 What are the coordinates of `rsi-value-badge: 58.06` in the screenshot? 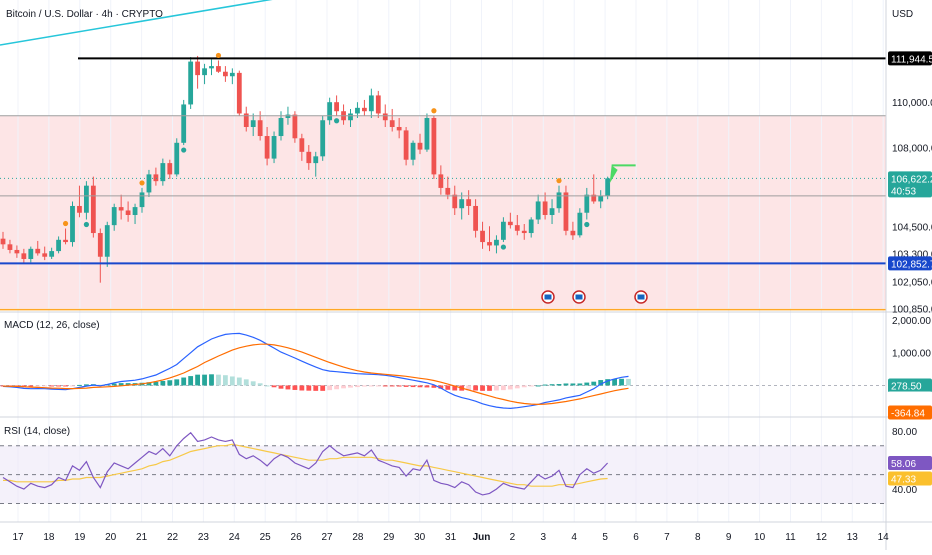 It's located at (903, 464).